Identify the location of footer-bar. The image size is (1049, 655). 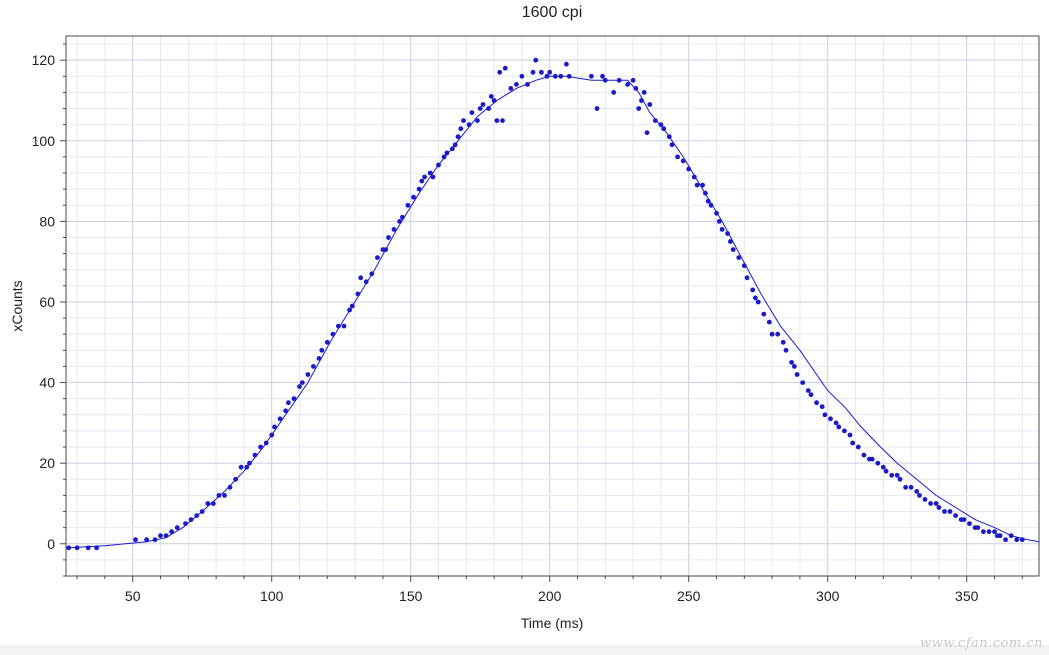
(524, 650).